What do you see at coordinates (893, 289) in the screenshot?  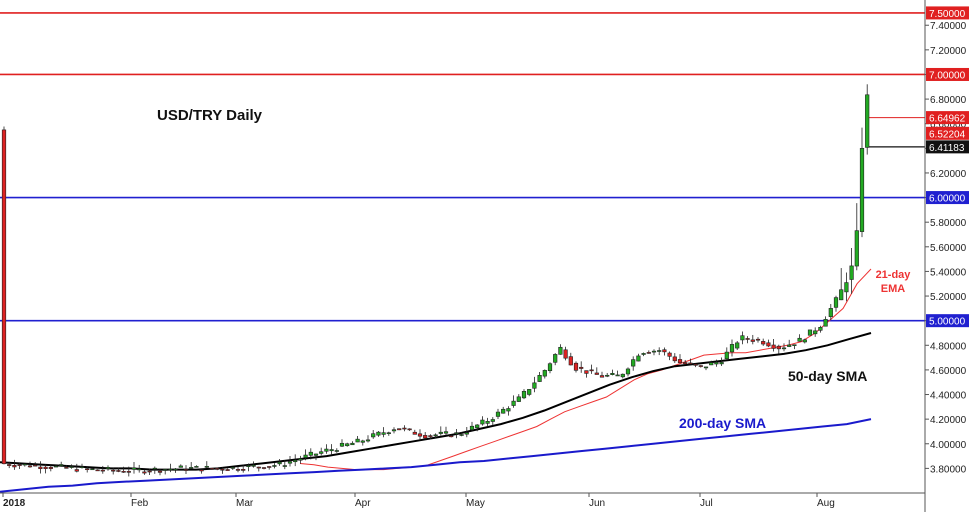 I see `ema-annotation: EMA` at bounding box center [893, 289].